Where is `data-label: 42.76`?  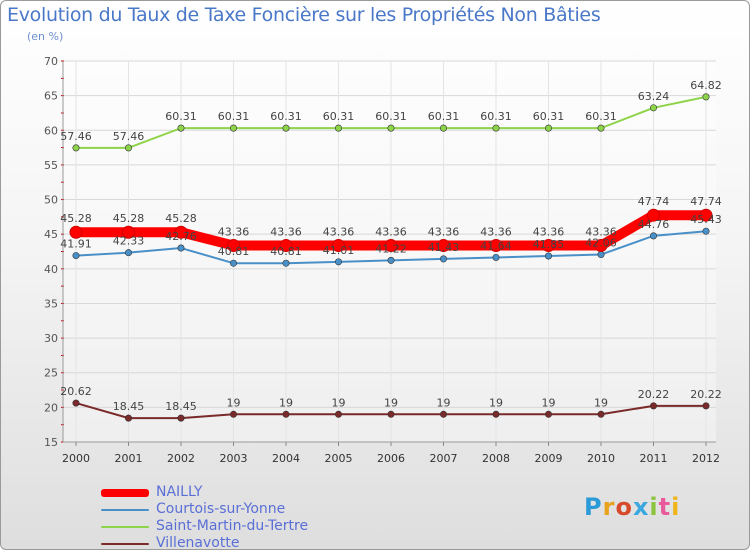 data-label: 42.76 is located at coordinates (181, 236).